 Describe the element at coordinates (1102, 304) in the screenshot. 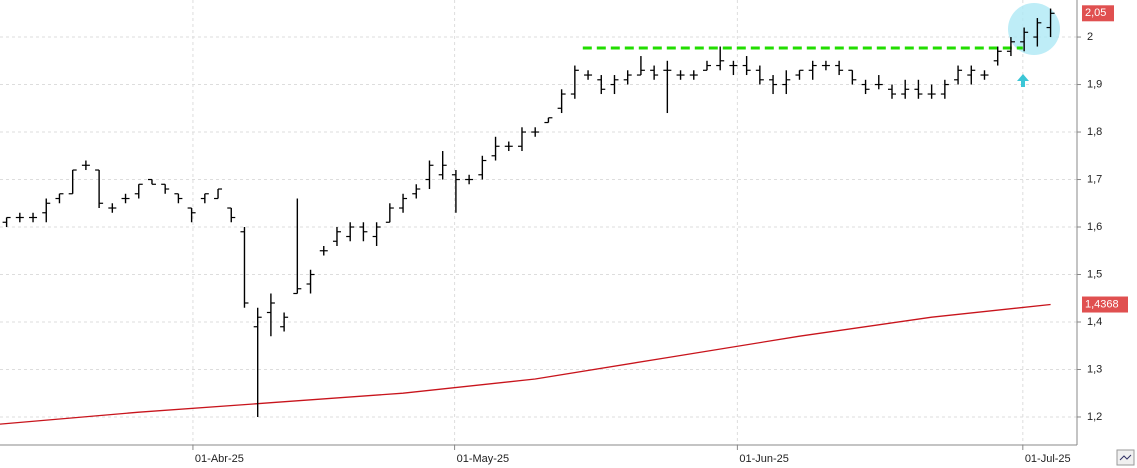

I see `last-value-label: 1,4368` at that location.